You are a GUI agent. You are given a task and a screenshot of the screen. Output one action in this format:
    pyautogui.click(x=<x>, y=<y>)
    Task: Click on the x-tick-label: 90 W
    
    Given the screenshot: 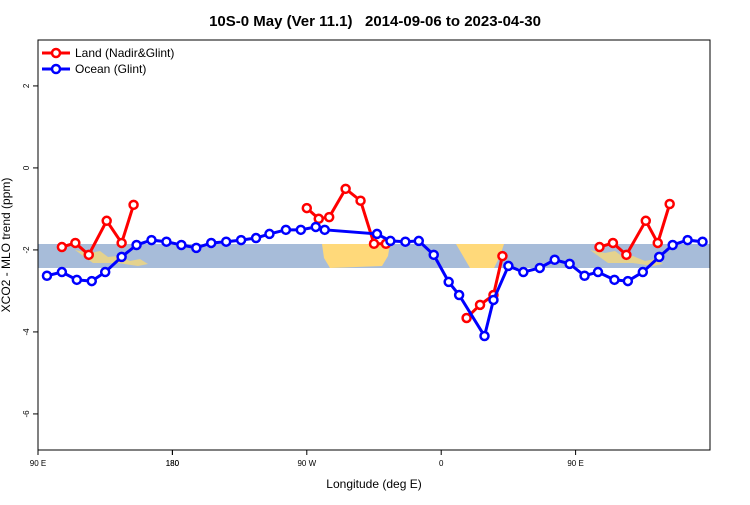 What is the action you would take?
    pyautogui.click(x=306, y=463)
    